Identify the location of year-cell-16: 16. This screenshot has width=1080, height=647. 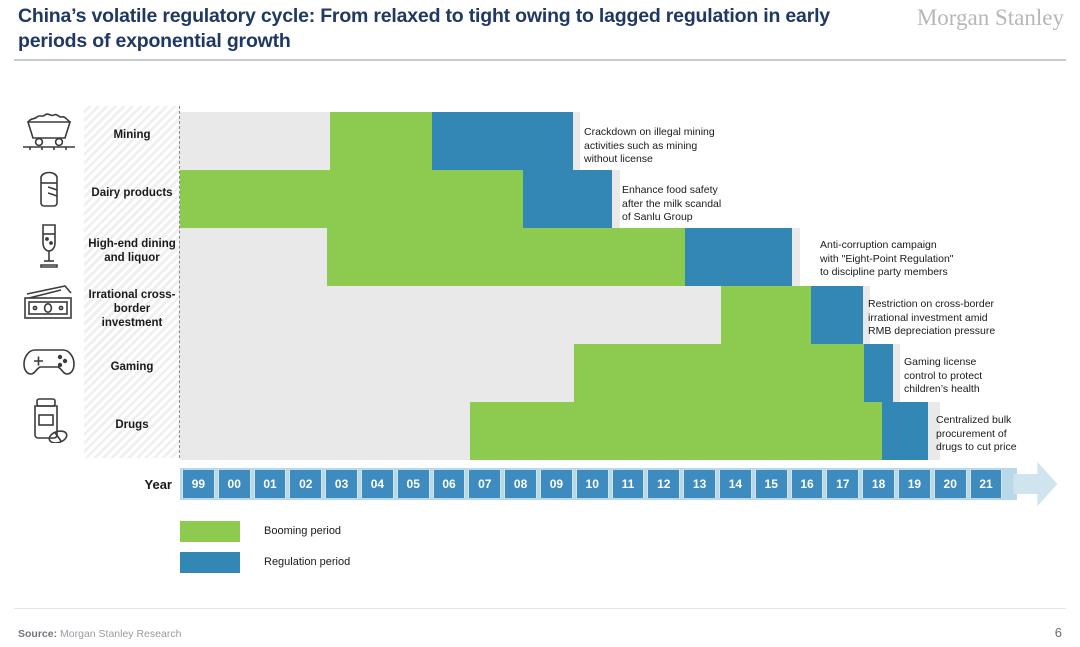
(807, 484).